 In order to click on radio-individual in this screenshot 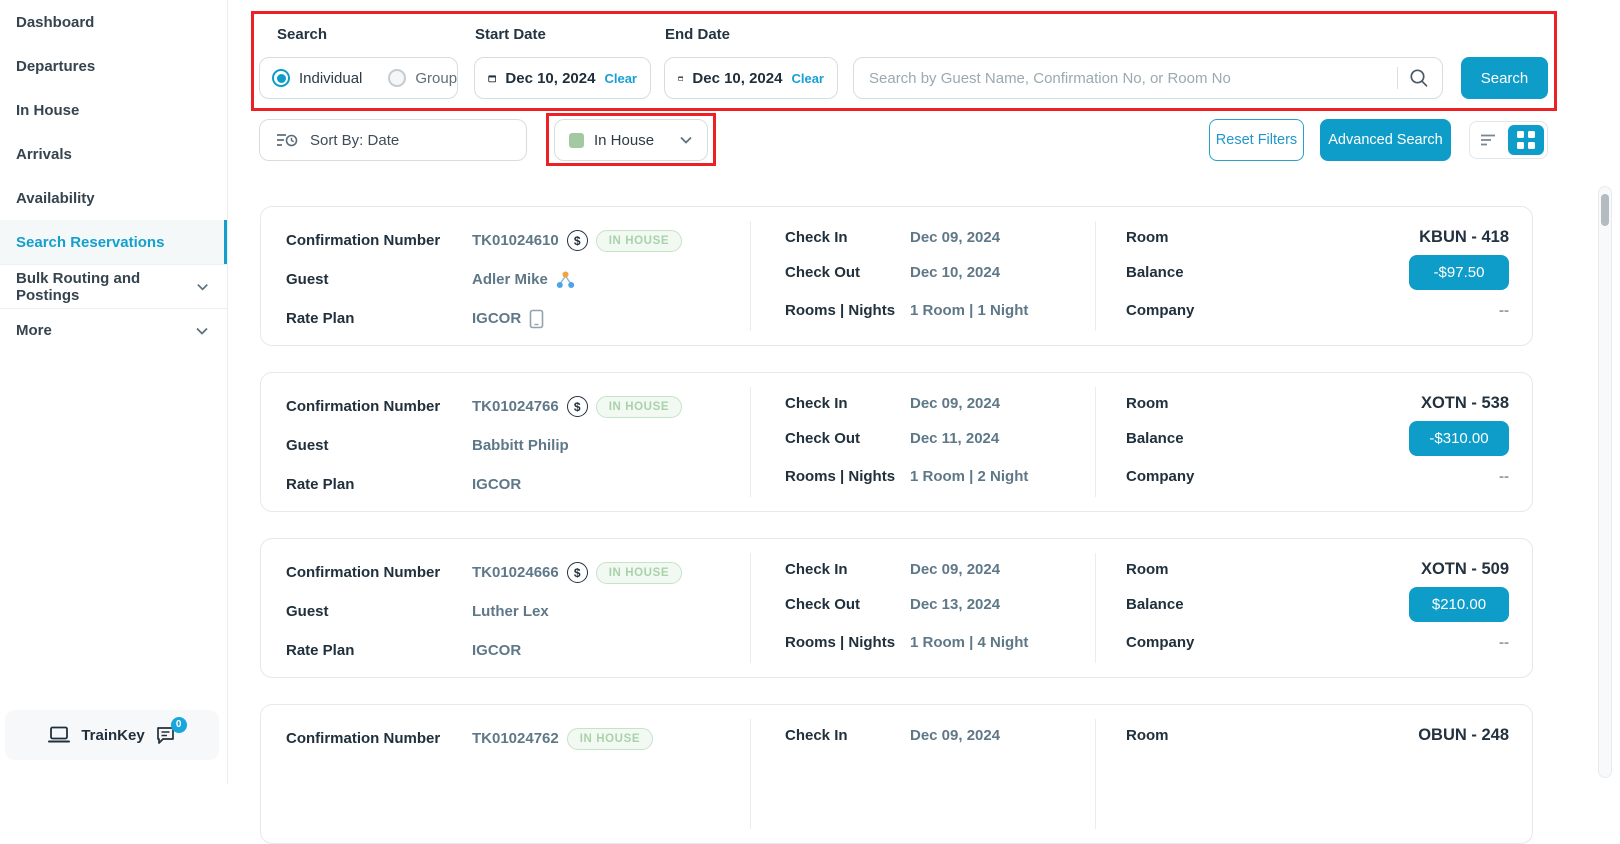, I will do `click(281, 78)`.